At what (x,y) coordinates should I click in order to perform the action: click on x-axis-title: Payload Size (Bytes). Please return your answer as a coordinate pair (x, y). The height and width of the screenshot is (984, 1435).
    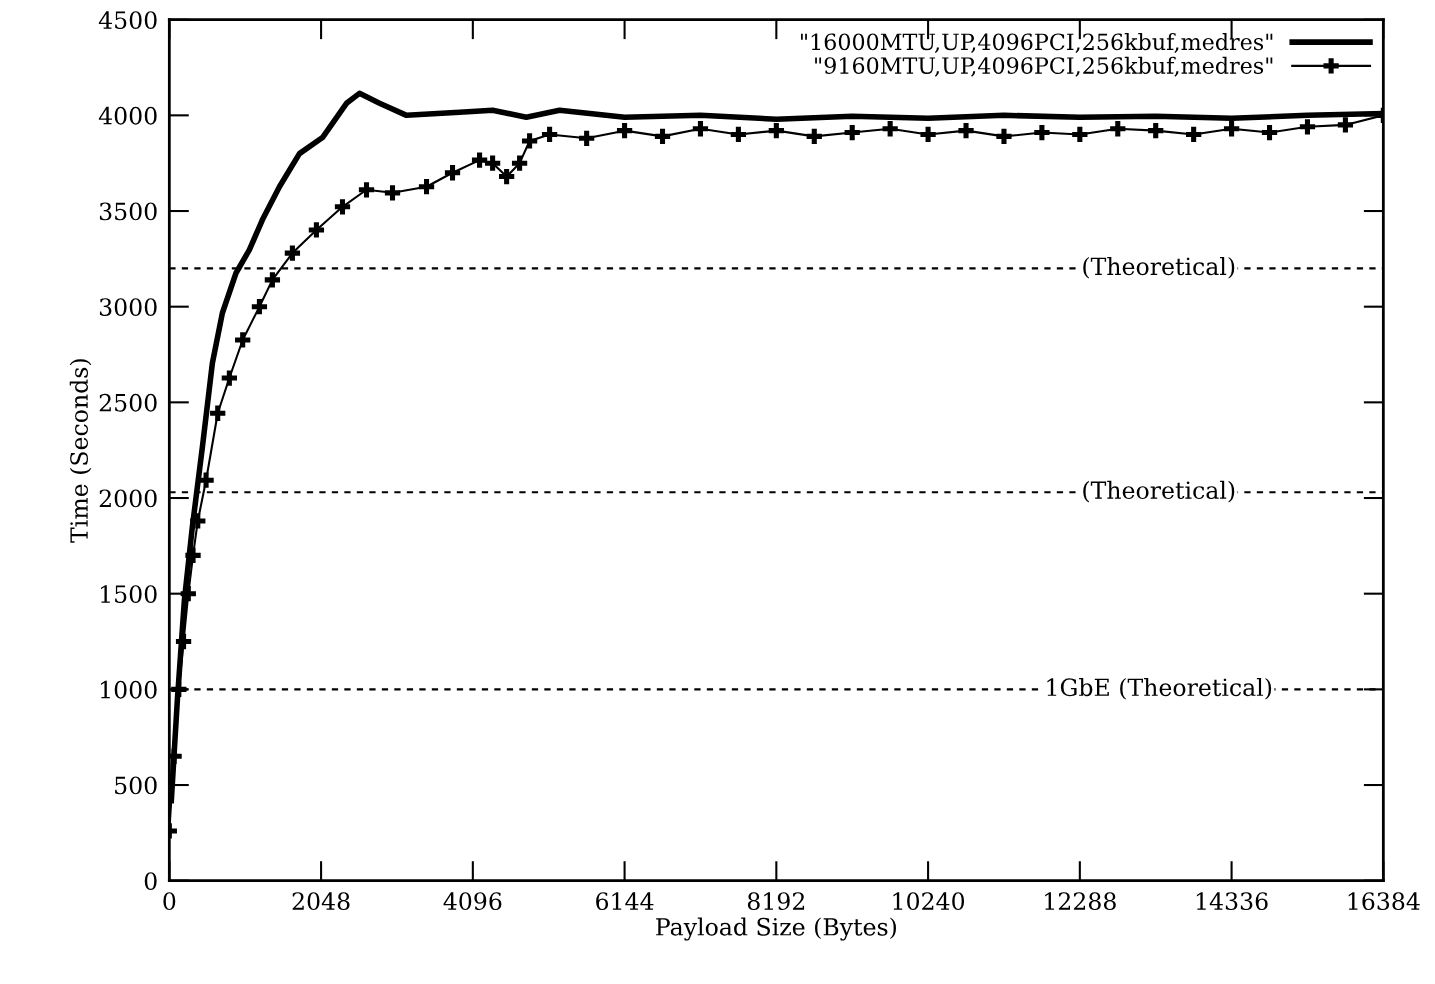
    Looking at the image, I should click on (776, 929).